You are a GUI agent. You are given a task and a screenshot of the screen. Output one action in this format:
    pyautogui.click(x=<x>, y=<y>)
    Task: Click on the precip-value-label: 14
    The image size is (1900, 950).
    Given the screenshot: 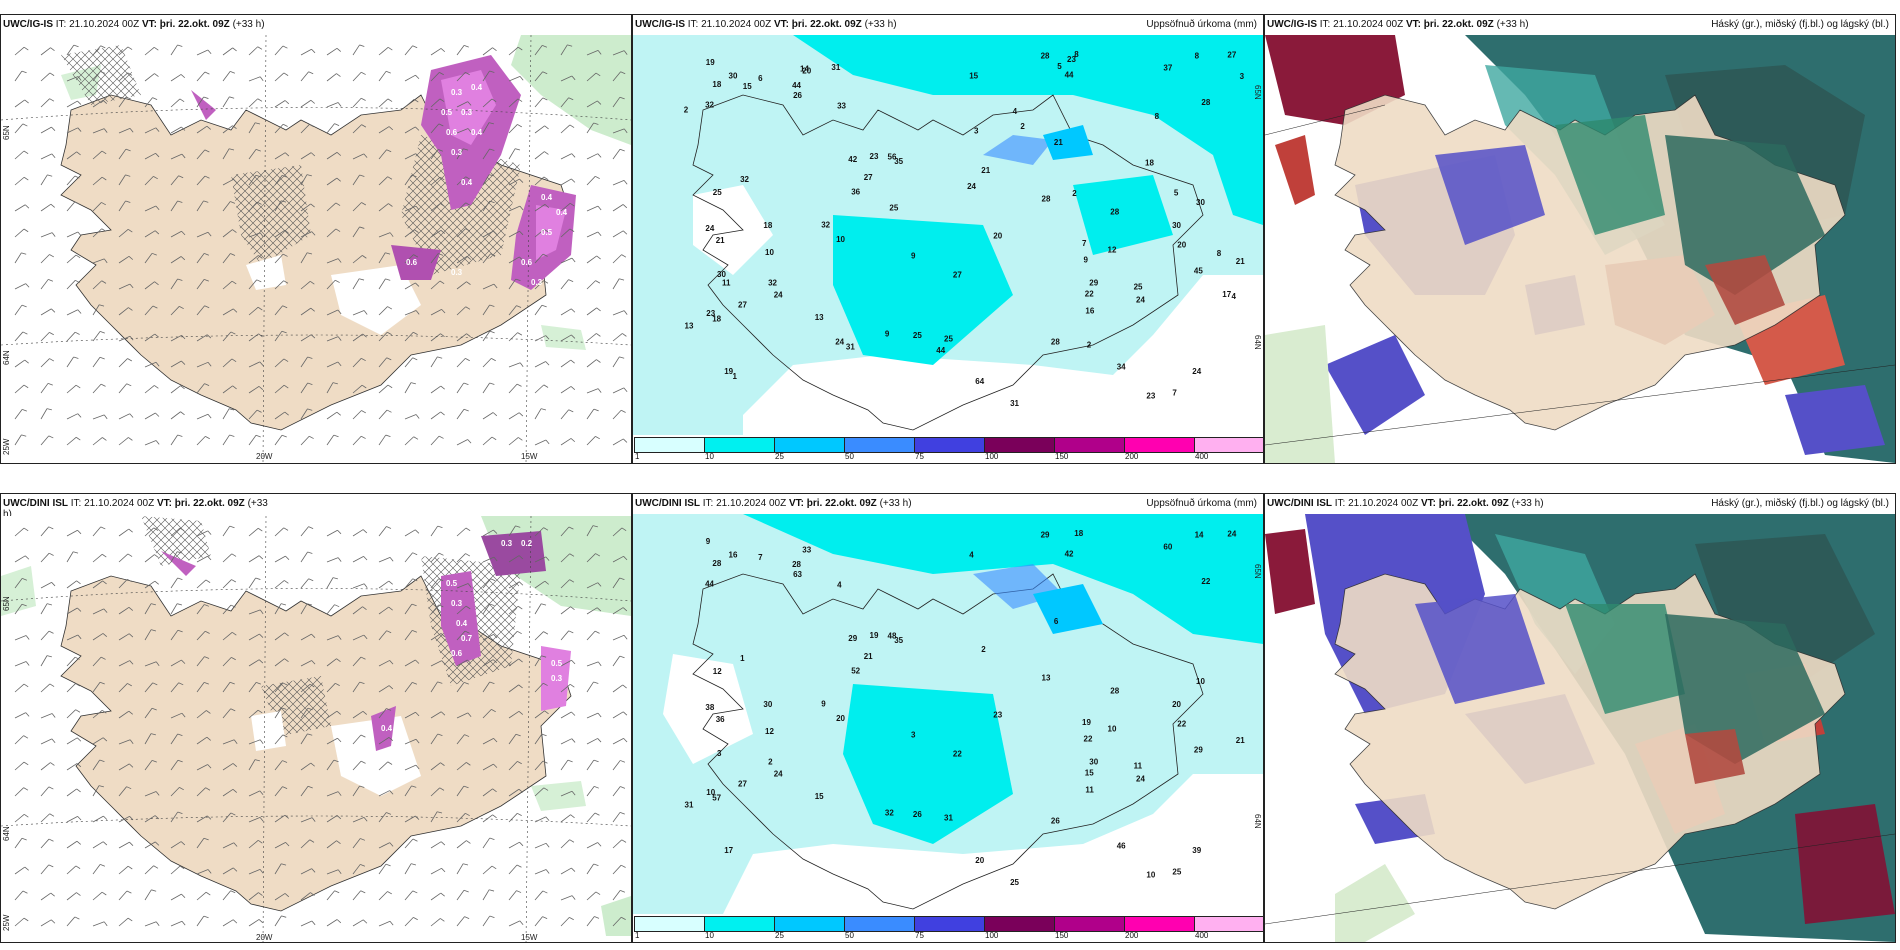 What is the action you would take?
    pyautogui.click(x=804, y=68)
    